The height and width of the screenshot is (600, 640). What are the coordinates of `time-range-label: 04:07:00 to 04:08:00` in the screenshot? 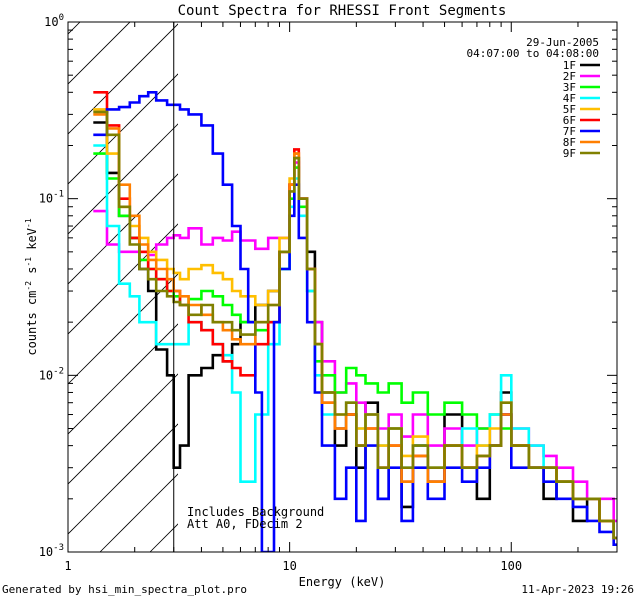 It's located at (533, 53).